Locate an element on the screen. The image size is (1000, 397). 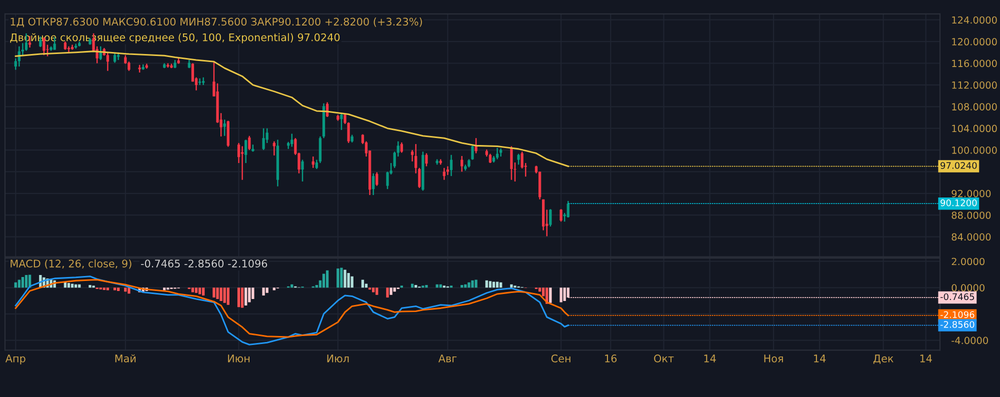
y-tick-label: 116.0000 is located at coordinates (974, 64).